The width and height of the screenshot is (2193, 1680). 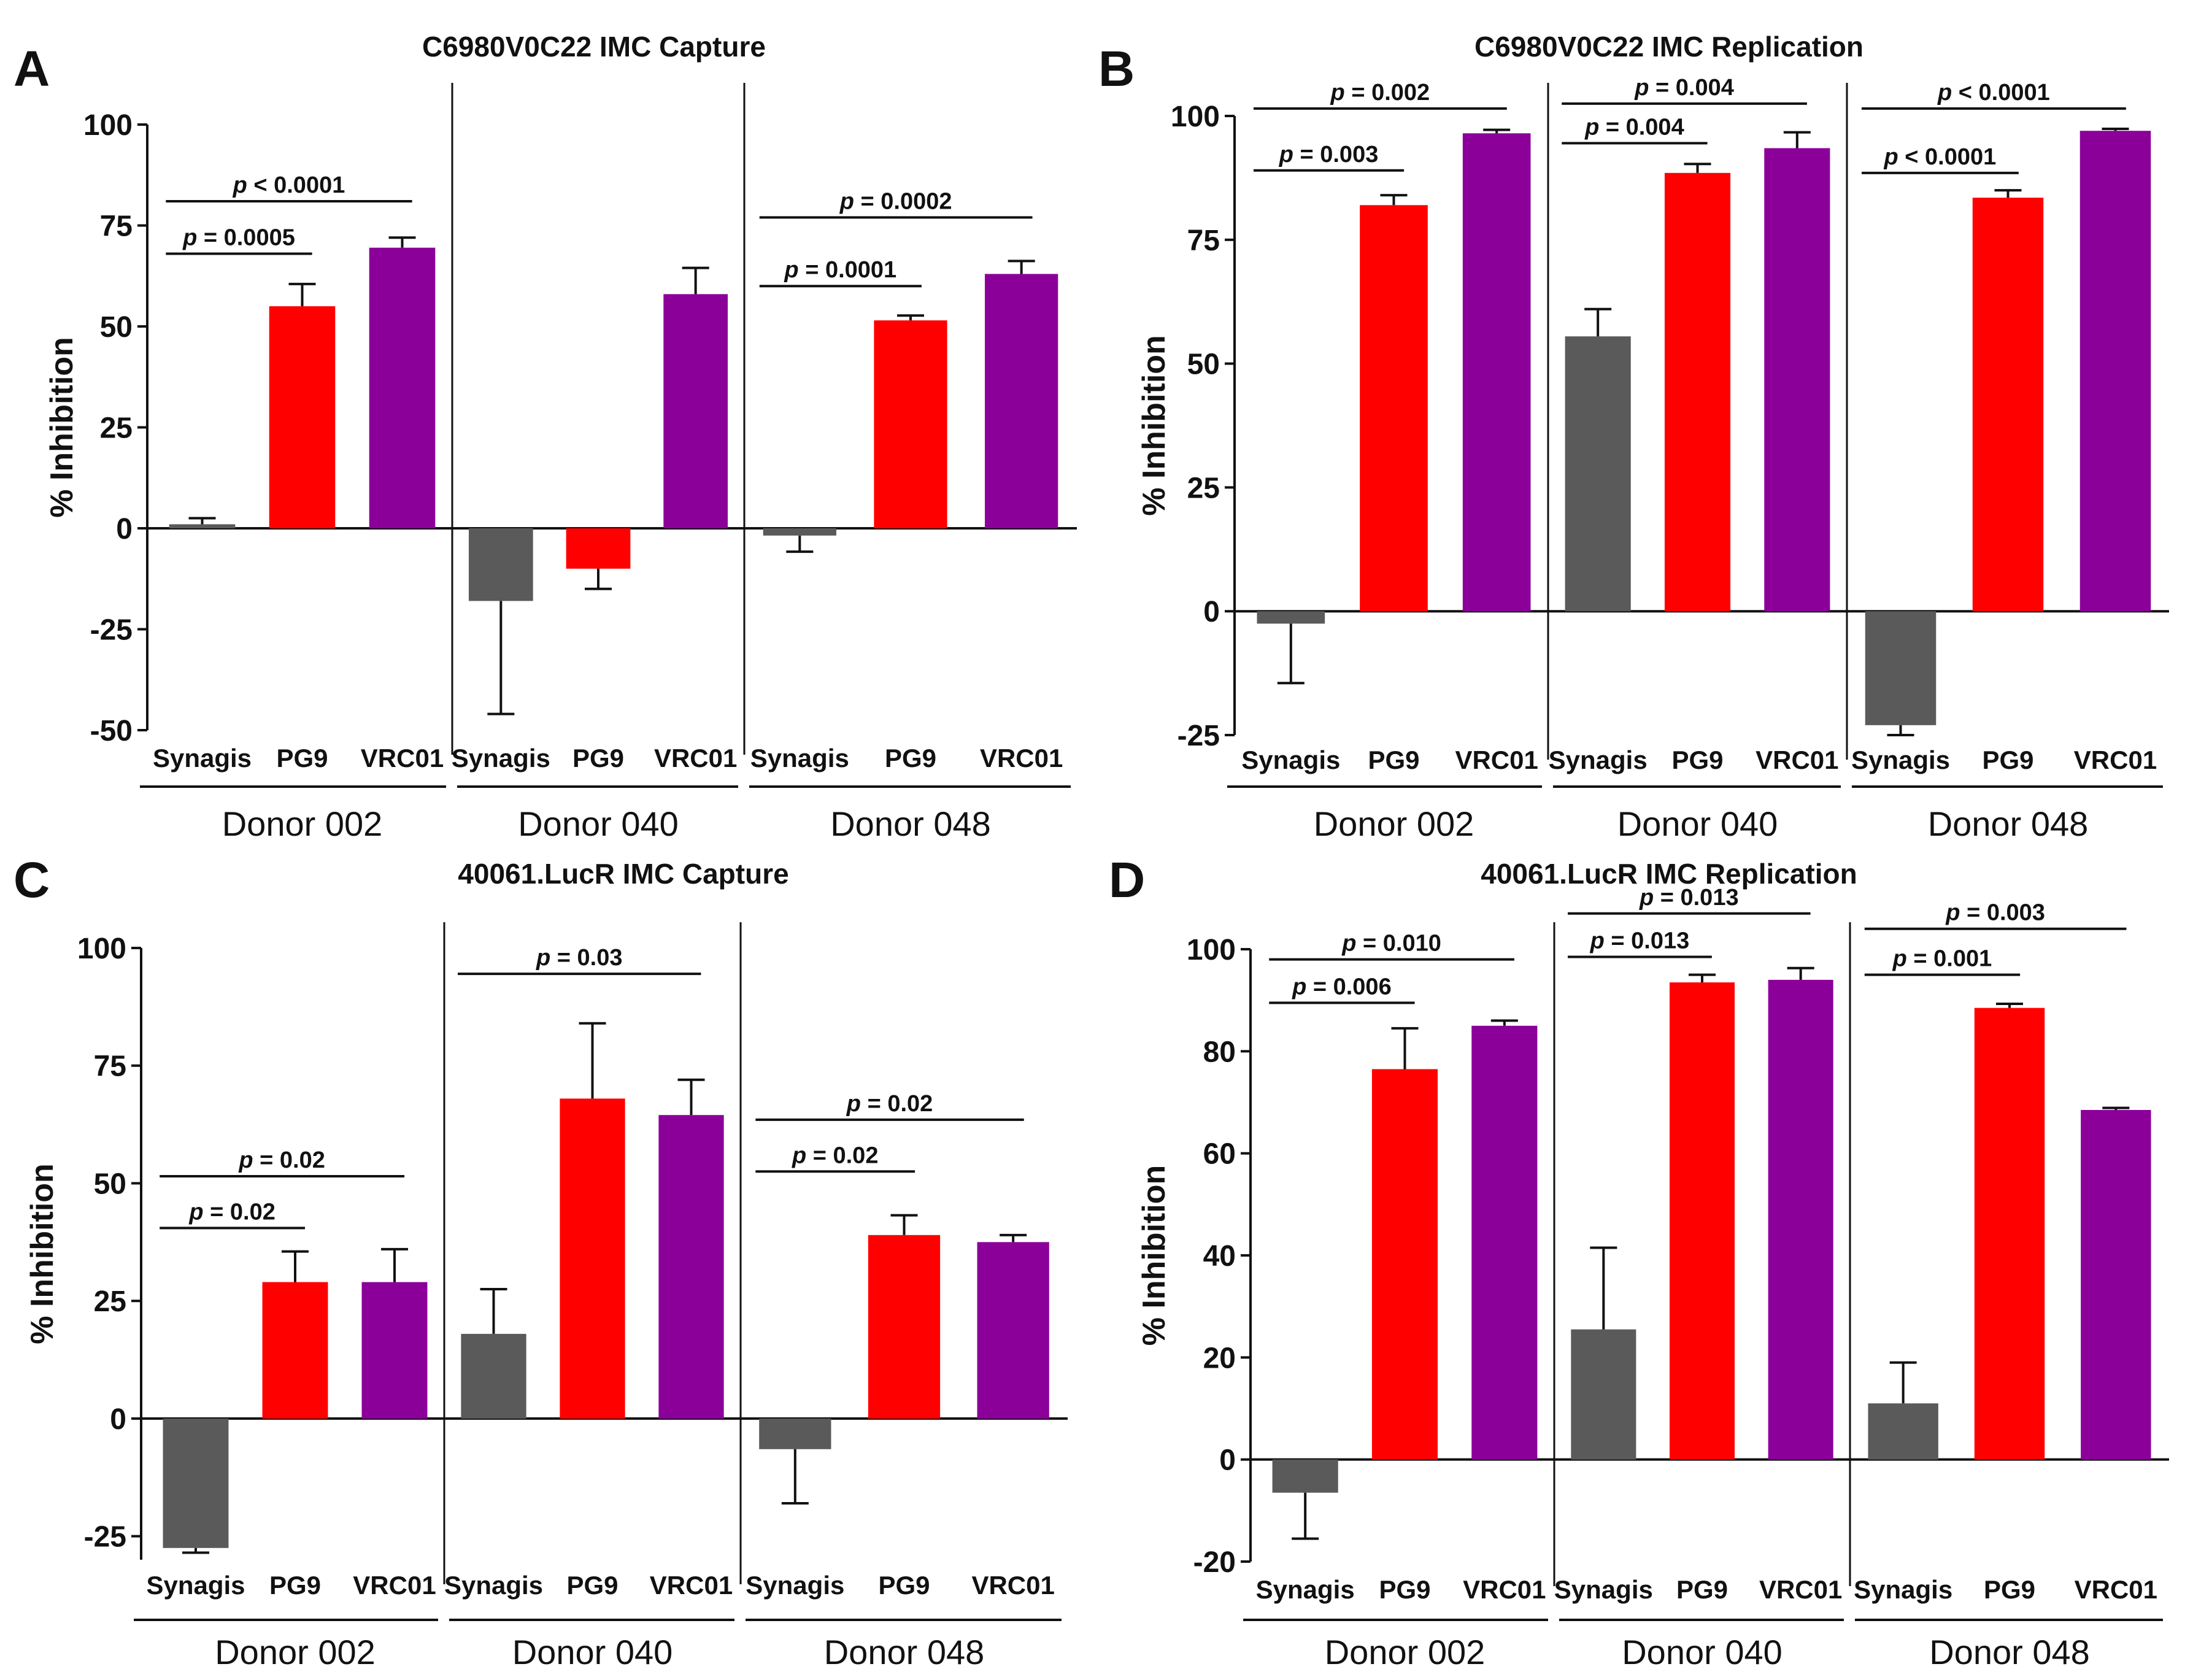 What do you see at coordinates (42, 1253) in the screenshot?
I see `y-axis-label: % Inhibition` at bounding box center [42, 1253].